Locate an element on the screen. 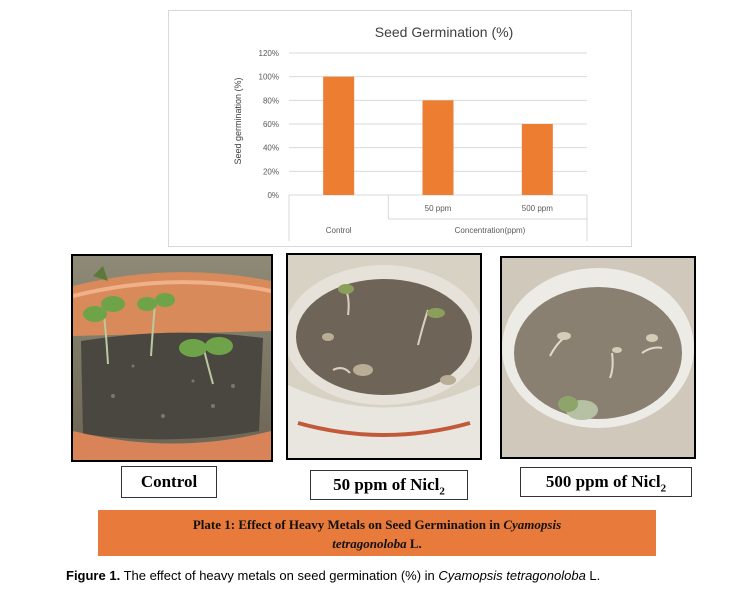 Image resolution: width=751 pixels, height=607 pixels. figure-species: Cyamopsis tetragonoloba is located at coordinates (512, 575).